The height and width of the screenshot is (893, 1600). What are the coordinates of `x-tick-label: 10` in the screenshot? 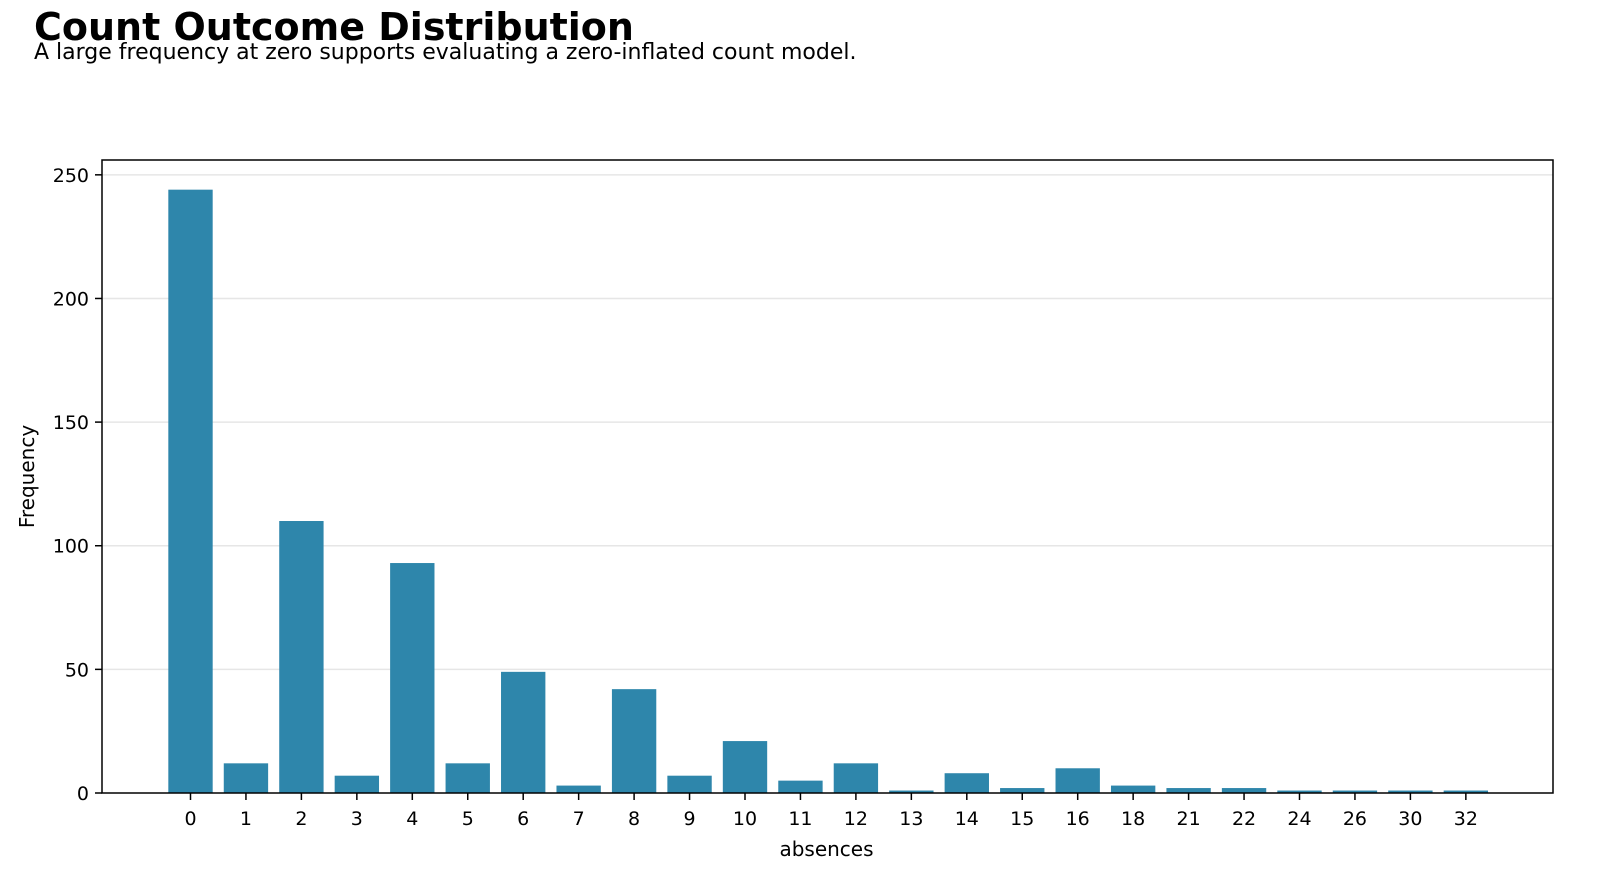 It's located at (745, 819).